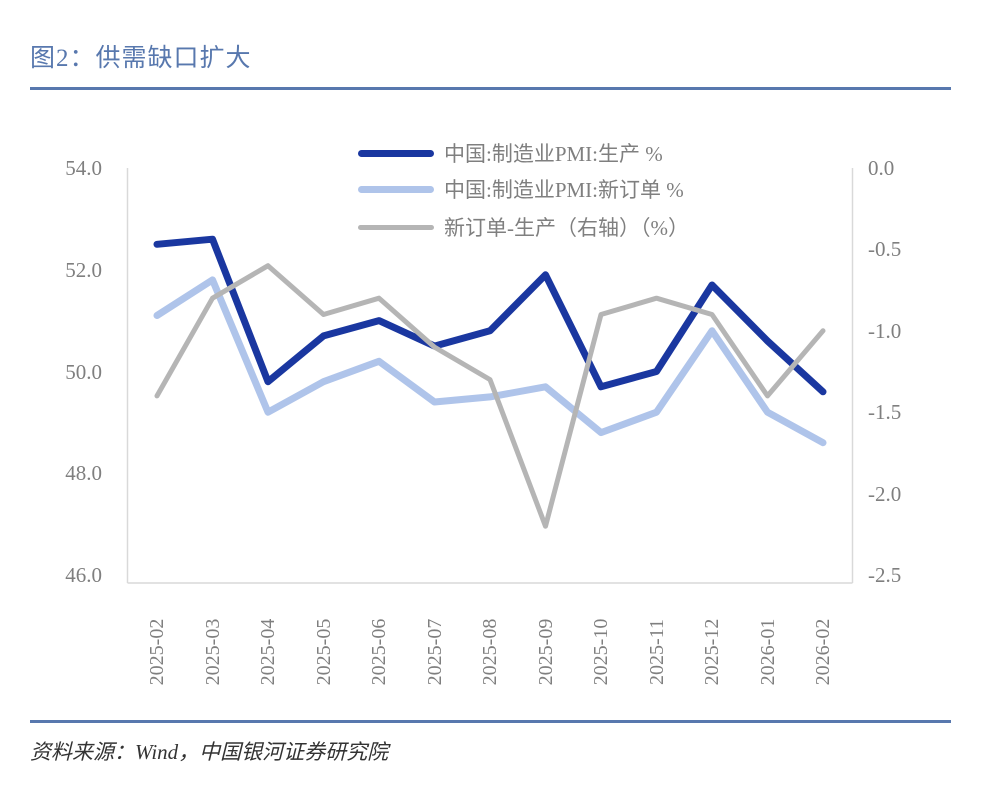 The width and height of the screenshot is (981, 805). I want to click on legend-label-production: 中国:制造业PMI:生产 %, so click(553, 154).